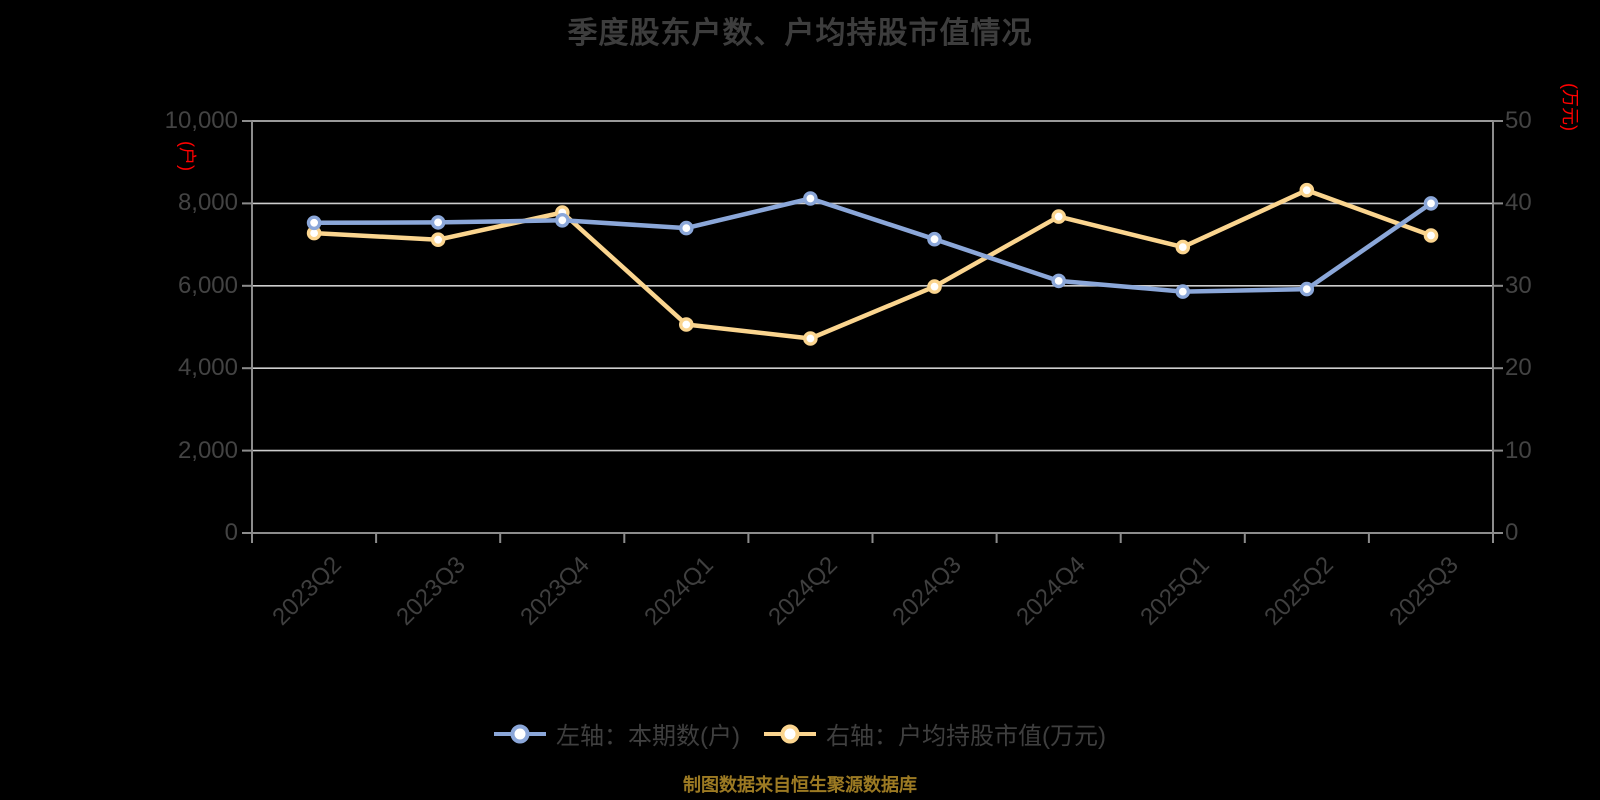  What do you see at coordinates (934, 286) in the screenshot?
I see `data-point-right-2024Q3` at bounding box center [934, 286].